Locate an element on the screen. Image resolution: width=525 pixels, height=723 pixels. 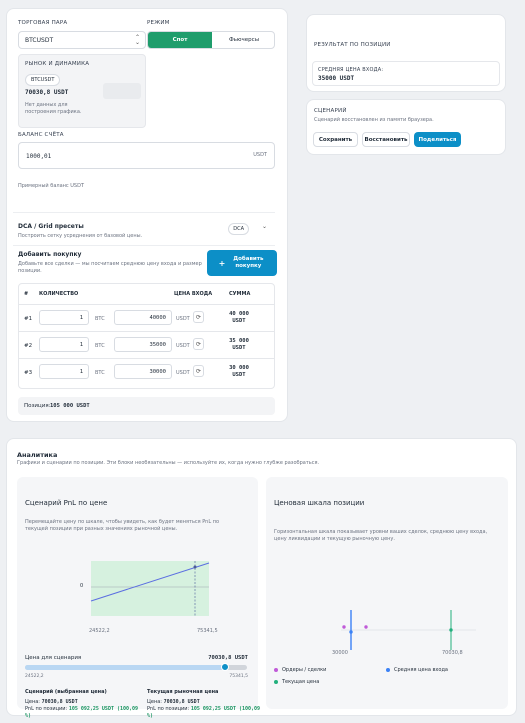
plus-icon: + is located at coordinates (222, 263).